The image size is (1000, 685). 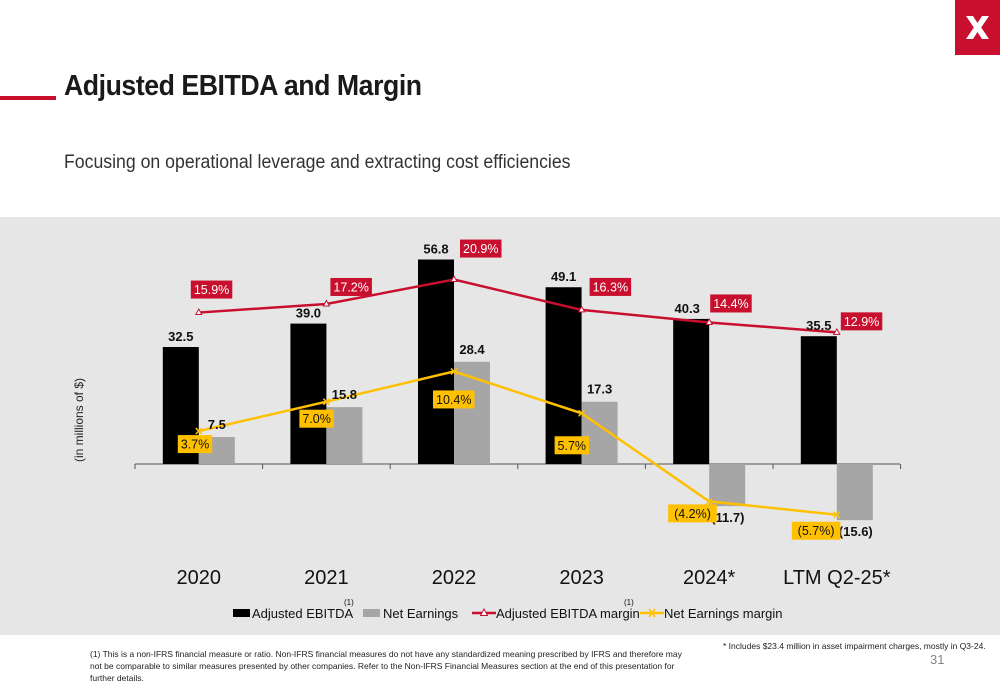 I want to click on data-label-ebitda-margin-text: 16.3%, so click(x=610, y=287).